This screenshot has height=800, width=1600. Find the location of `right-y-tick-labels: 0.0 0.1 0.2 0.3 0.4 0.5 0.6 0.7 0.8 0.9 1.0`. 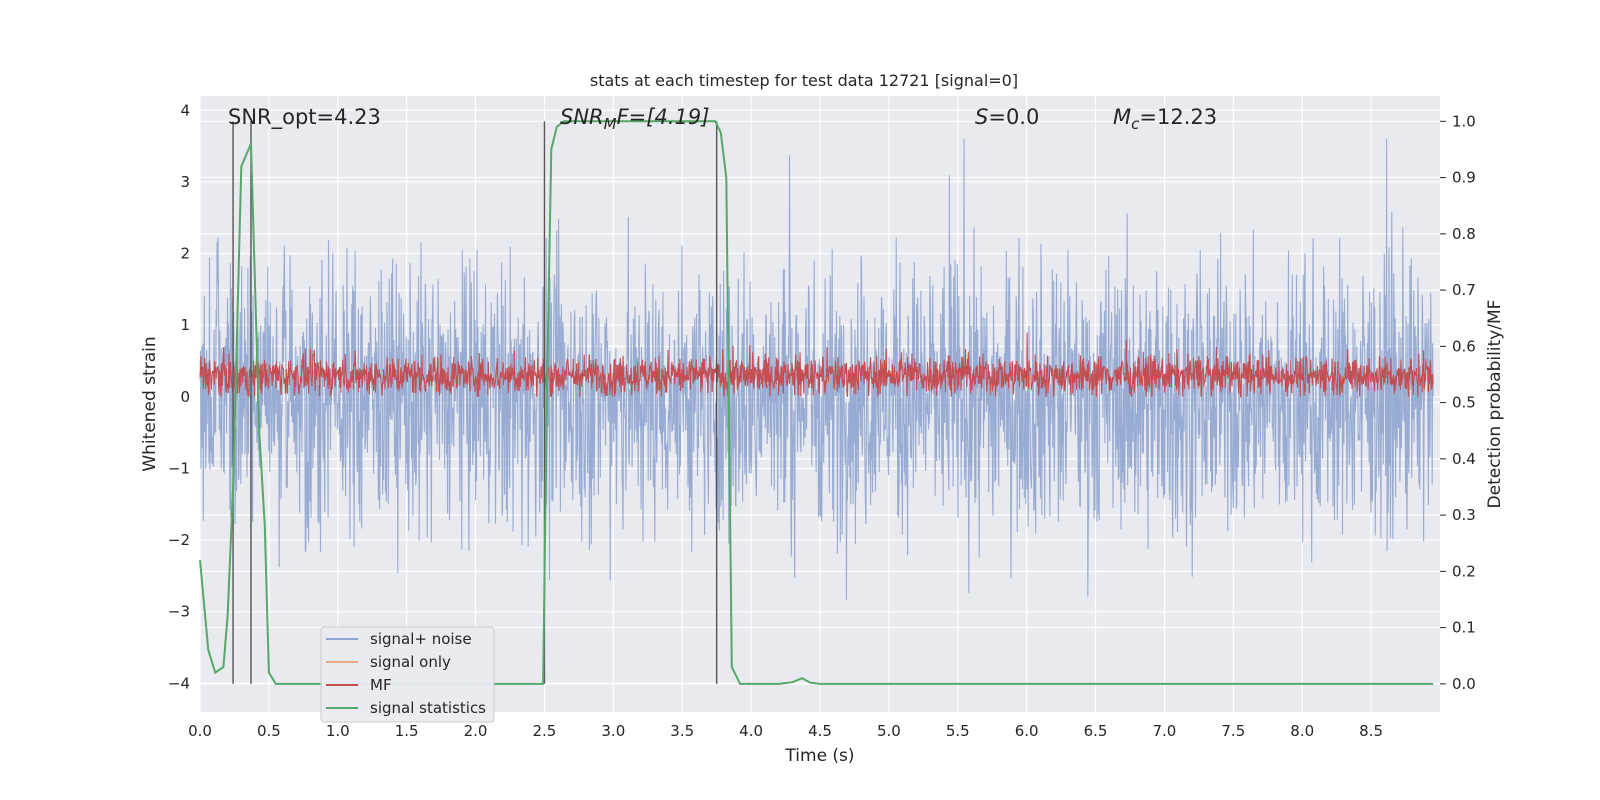

right-y-tick-labels: 0.0 0.1 0.2 0.3 0.4 0.5 0.6 0.7 0.8 0.9 1.0 is located at coordinates (1458, 402).